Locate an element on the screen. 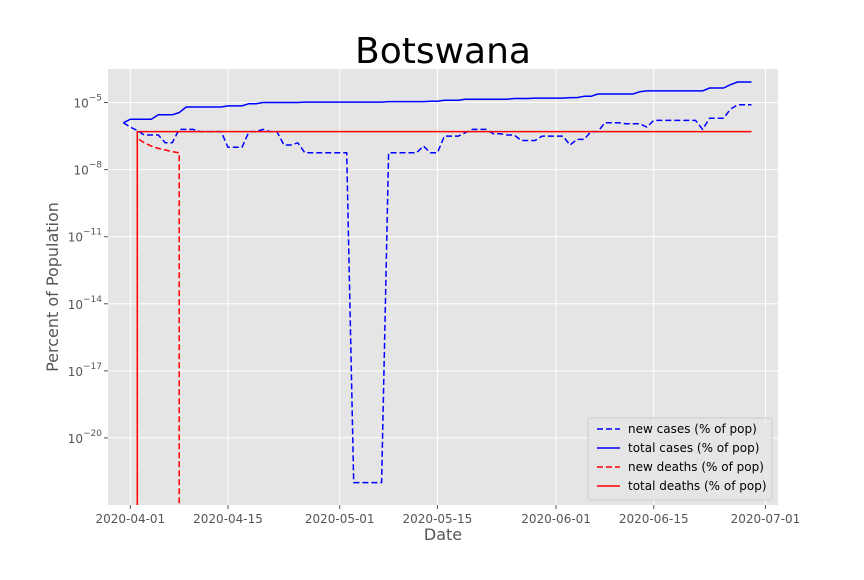  y-tick-label: 10⁻¹⁷ is located at coordinates (85, 370).